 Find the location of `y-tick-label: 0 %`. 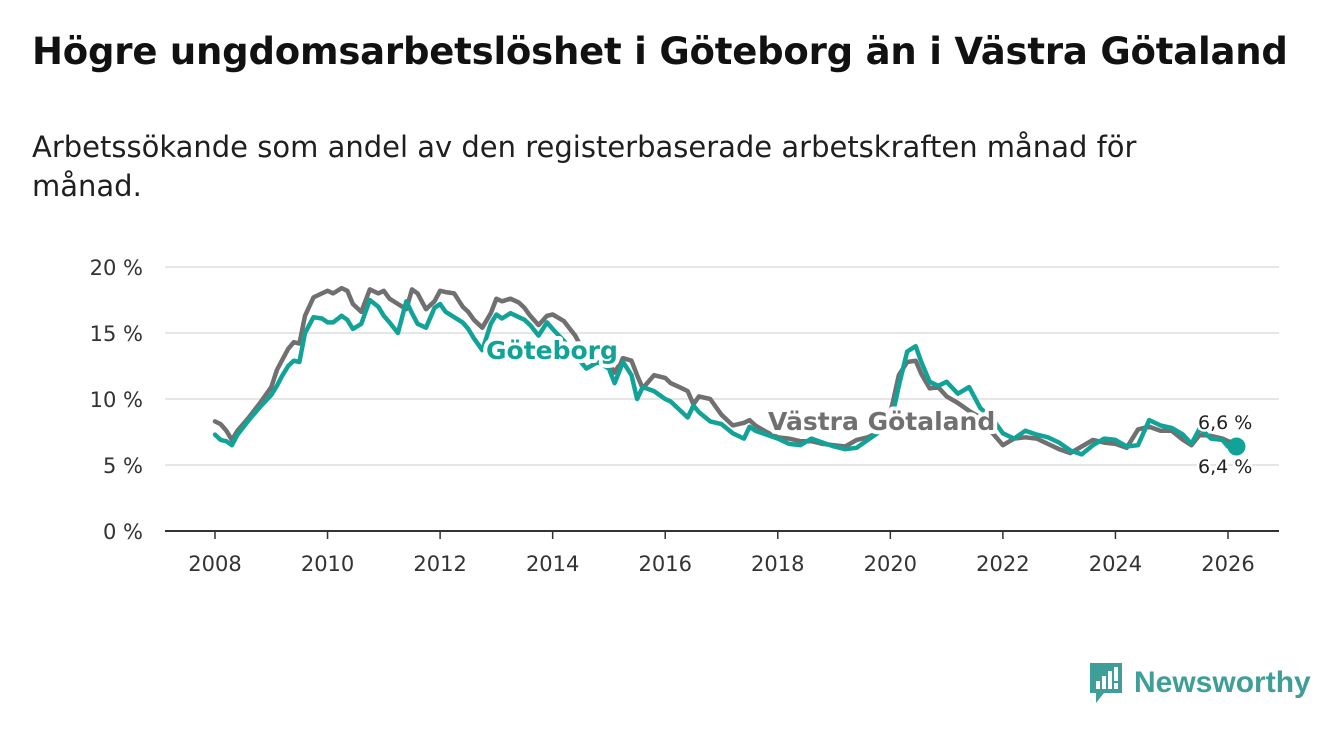

y-tick-label: 0 % is located at coordinates (123, 532).